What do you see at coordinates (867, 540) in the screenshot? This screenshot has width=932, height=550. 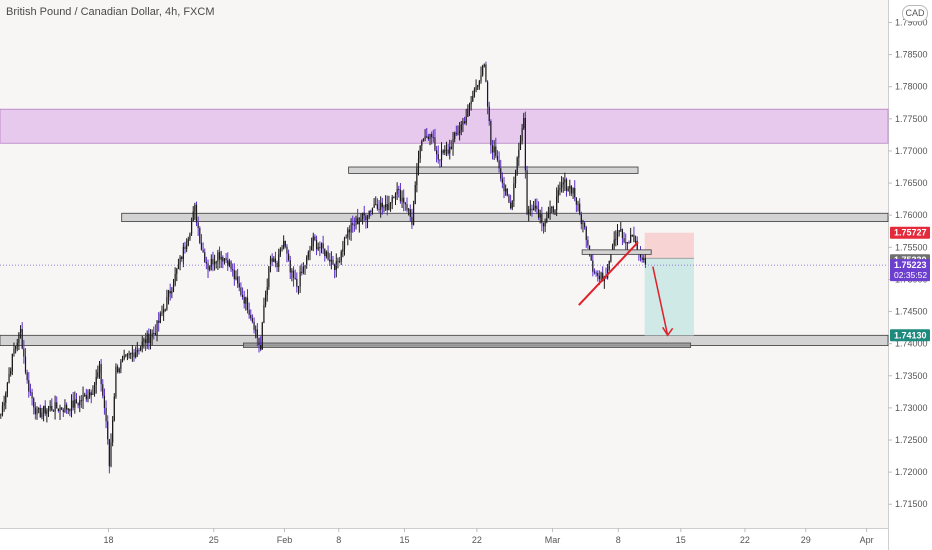 I see `x-tick-label: Apr` at bounding box center [867, 540].